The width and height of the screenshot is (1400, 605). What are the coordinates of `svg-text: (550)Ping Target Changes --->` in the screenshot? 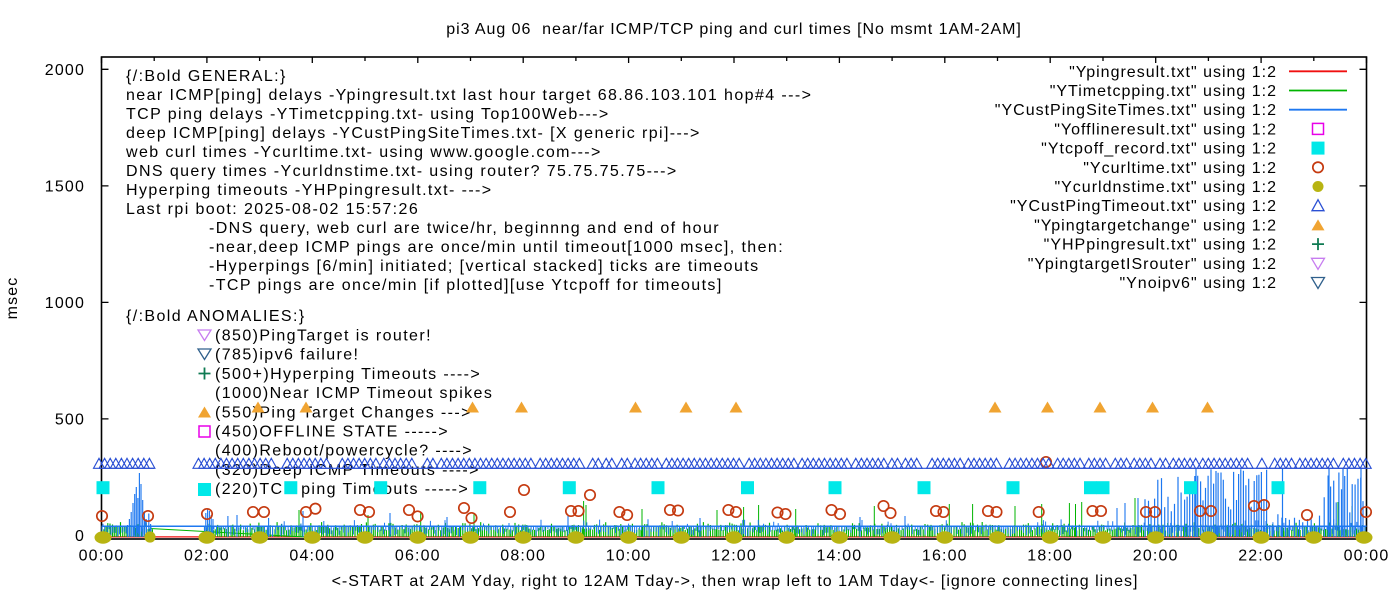 It's located at (343, 412).